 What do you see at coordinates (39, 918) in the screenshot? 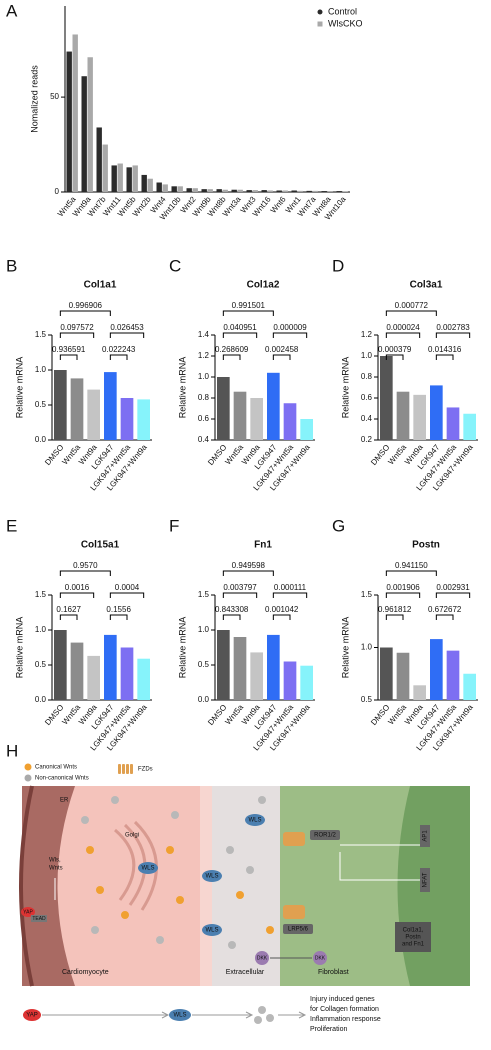
I see `tead` at bounding box center [39, 918].